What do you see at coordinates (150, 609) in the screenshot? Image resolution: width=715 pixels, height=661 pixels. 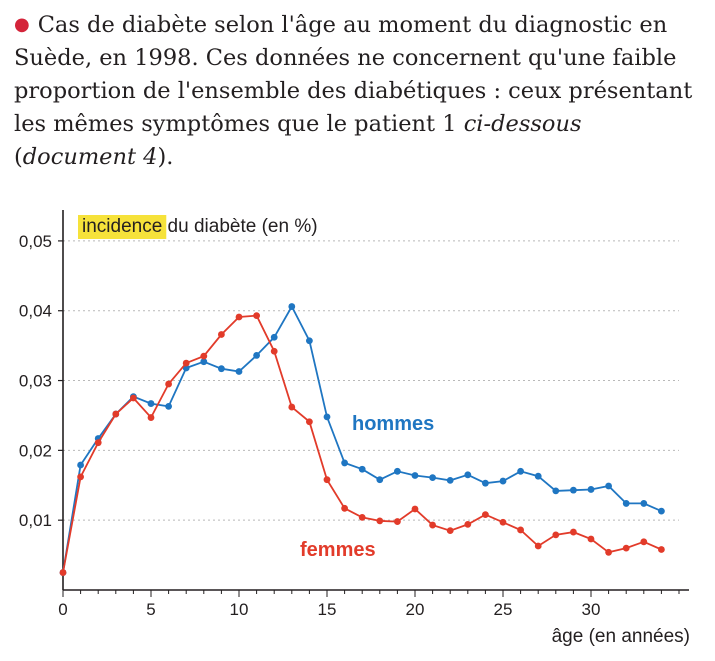 I see `x-tick-label: 5` at bounding box center [150, 609].